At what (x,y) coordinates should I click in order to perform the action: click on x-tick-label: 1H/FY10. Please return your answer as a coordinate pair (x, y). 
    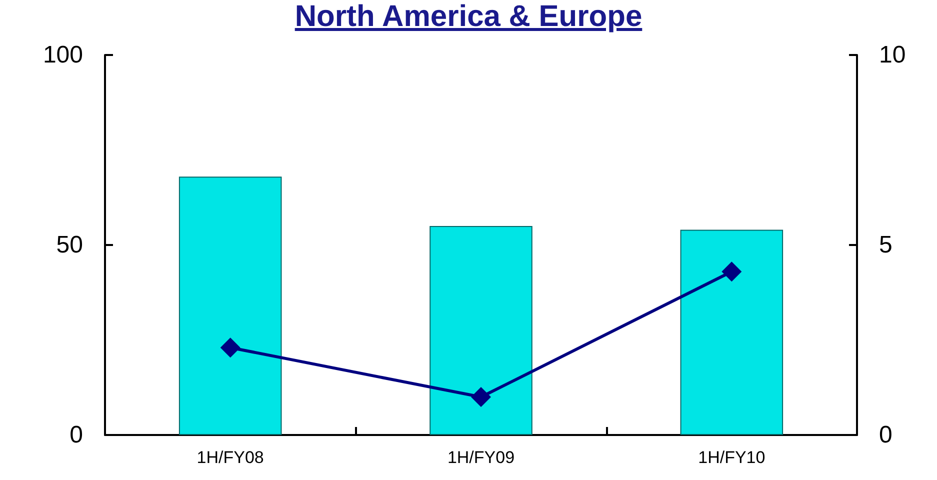
    Looking at the image, I should click on (732, 457).